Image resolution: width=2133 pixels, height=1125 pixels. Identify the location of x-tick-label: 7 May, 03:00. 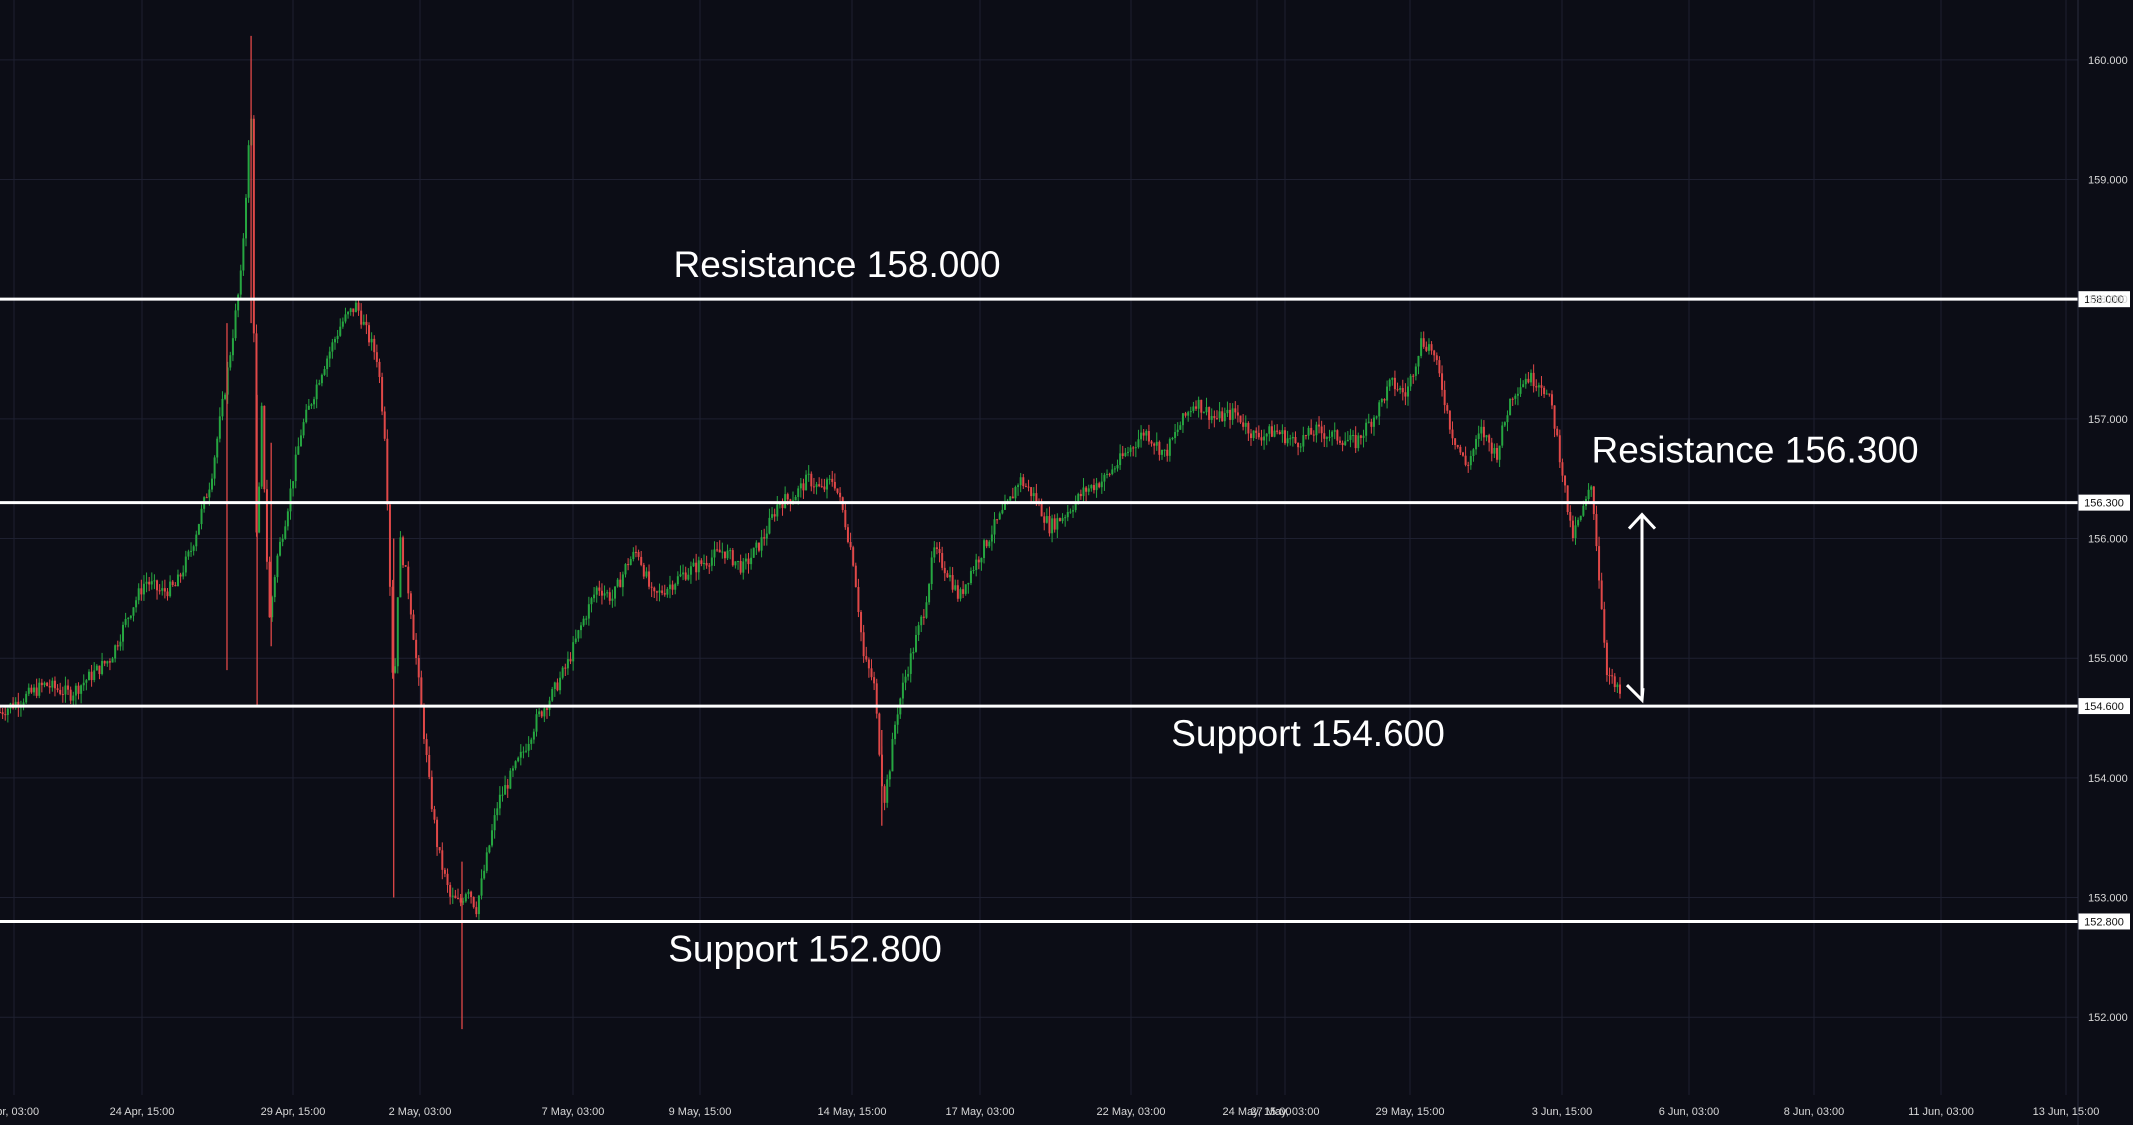
(573, 1112).